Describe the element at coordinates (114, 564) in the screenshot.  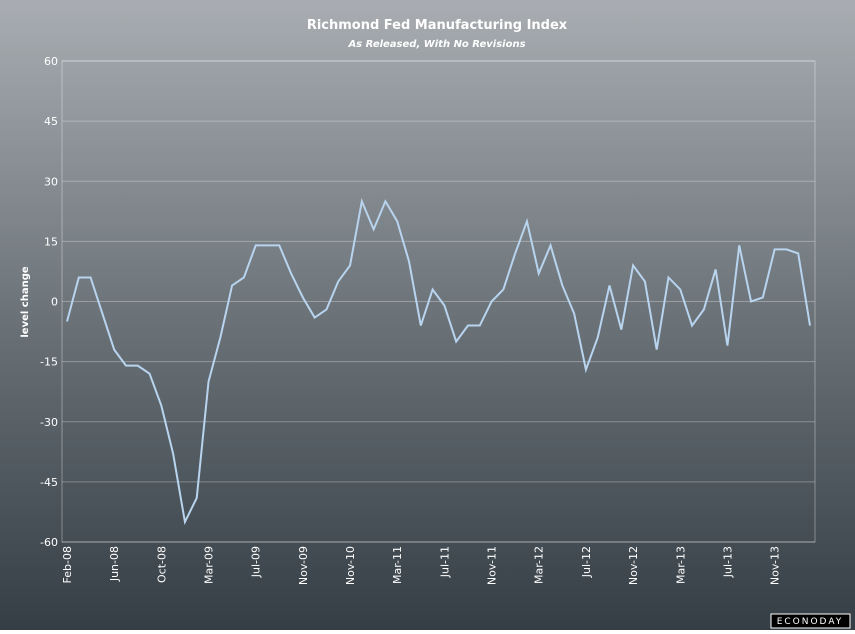
I see `x-tick-label: Jun-08` at that location.